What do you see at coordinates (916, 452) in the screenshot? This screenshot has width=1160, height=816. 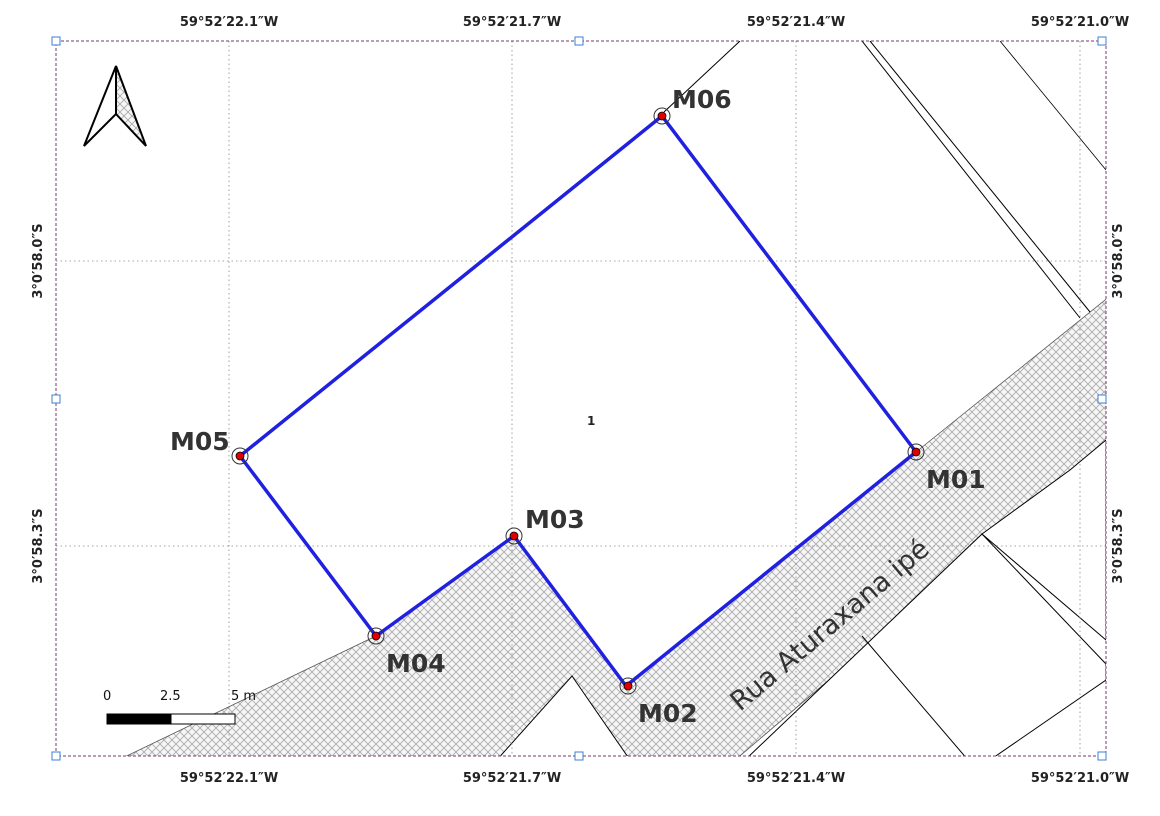 I see `marker-m01` at bounding box center [916, 452].